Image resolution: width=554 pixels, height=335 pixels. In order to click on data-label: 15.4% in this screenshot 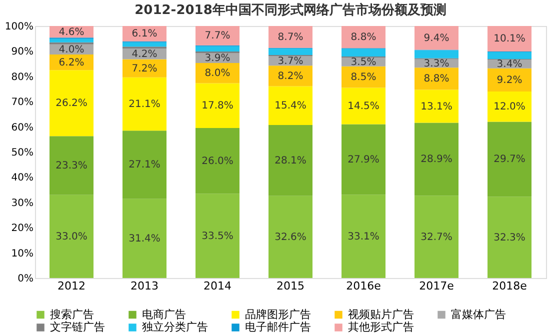, I will do `click(290, 106)`.